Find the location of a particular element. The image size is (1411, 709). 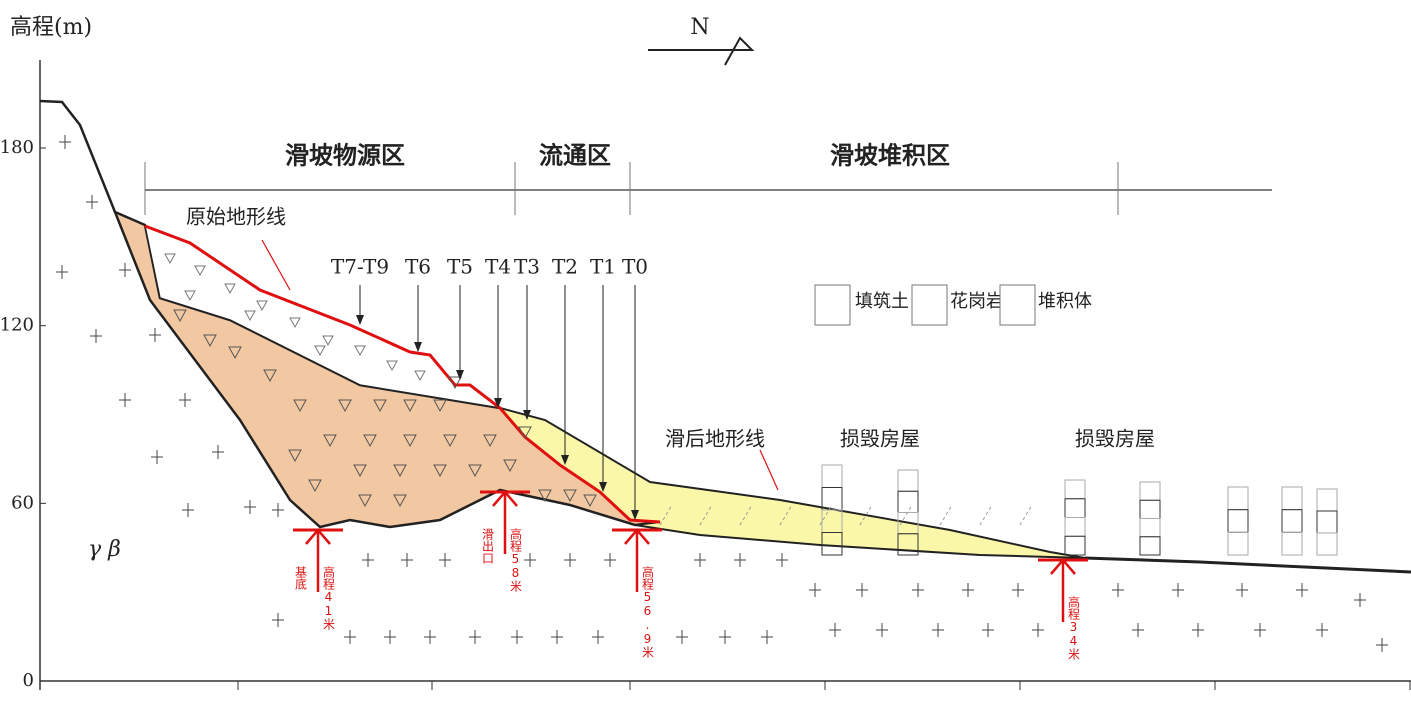

line-label: 滑后地形线 is located at coordinates (715, 439).